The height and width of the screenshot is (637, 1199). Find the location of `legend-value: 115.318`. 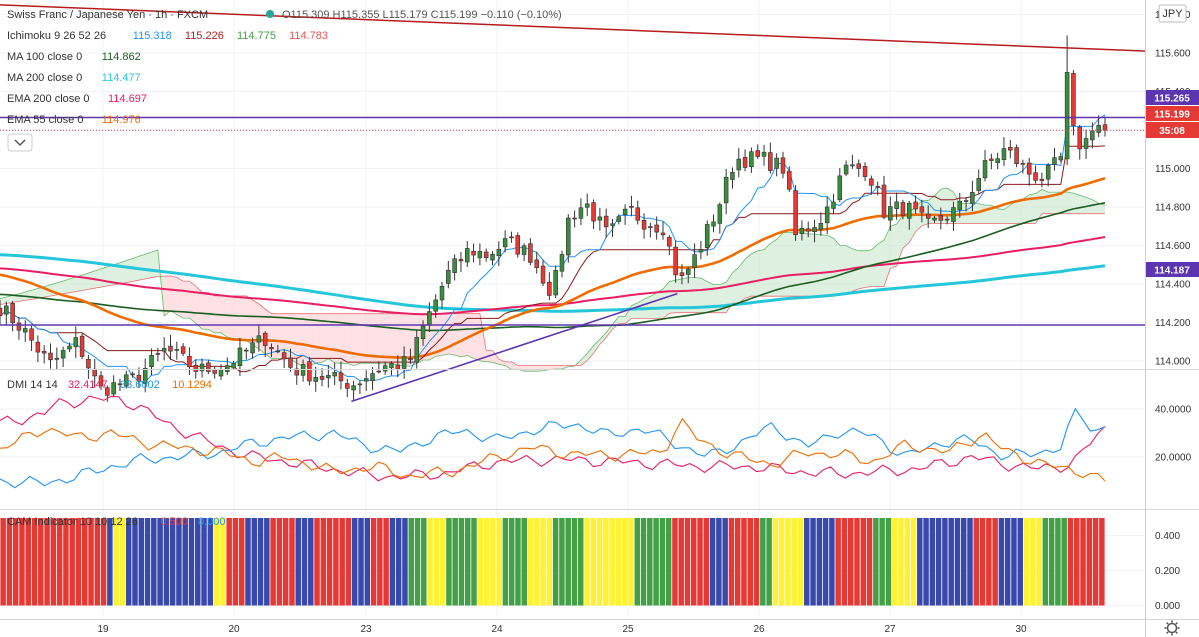

legend-value: 115.318 is located at coordinates (152, 36).